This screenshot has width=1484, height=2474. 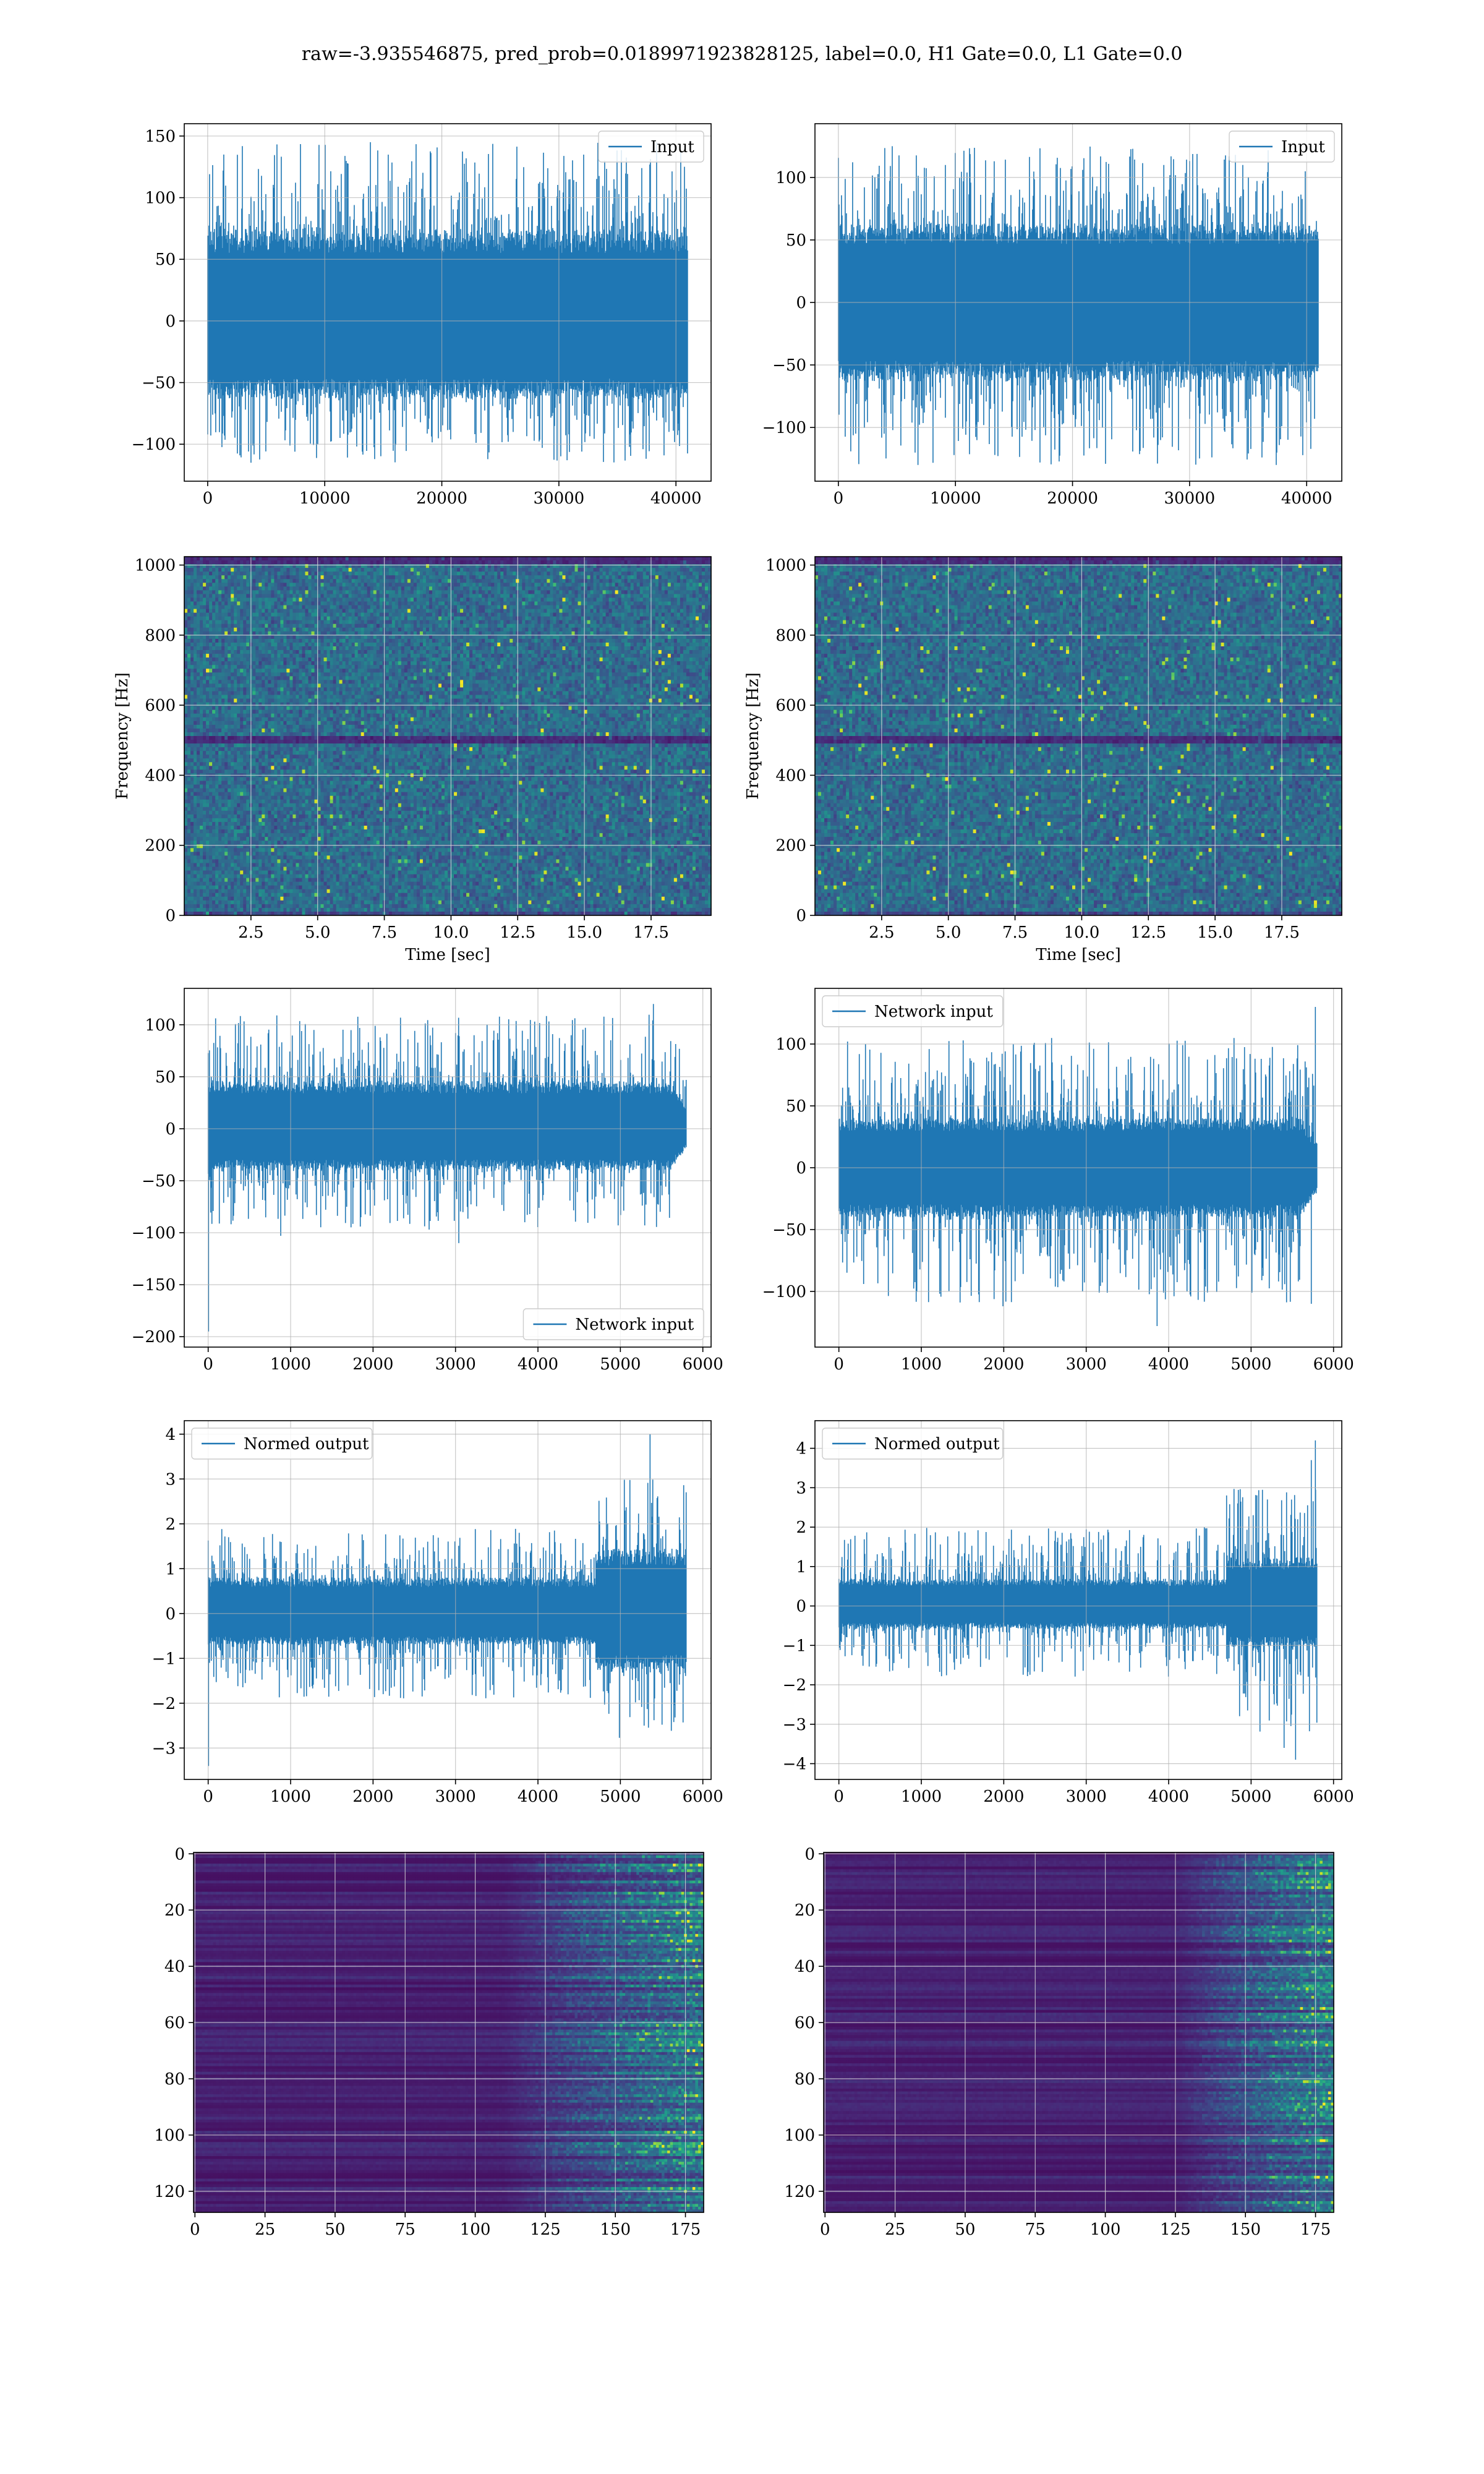 What do you see at coordinates (447, 955) in the screenshot?
I see `x-axis-label: Time [sec]` at bounding box center [447, 955].